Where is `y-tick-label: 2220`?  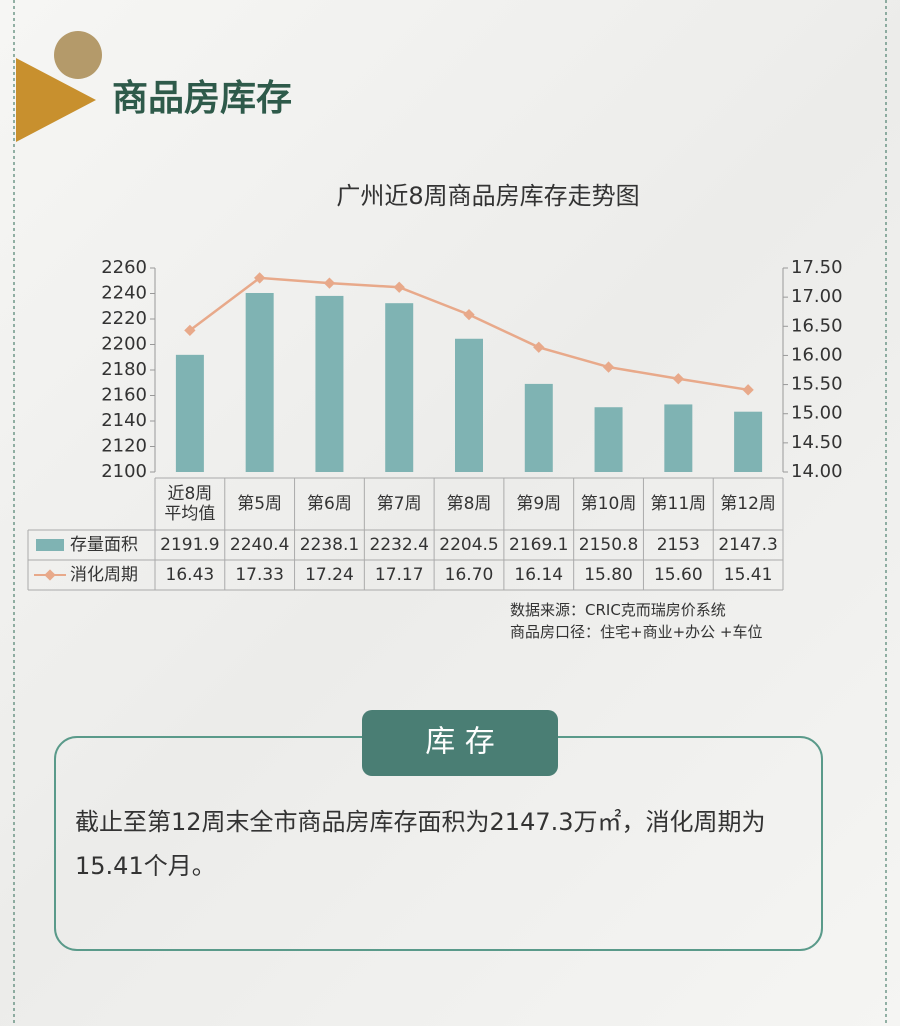 y-tick-label: 2220 is located at coordinates (124, 318).